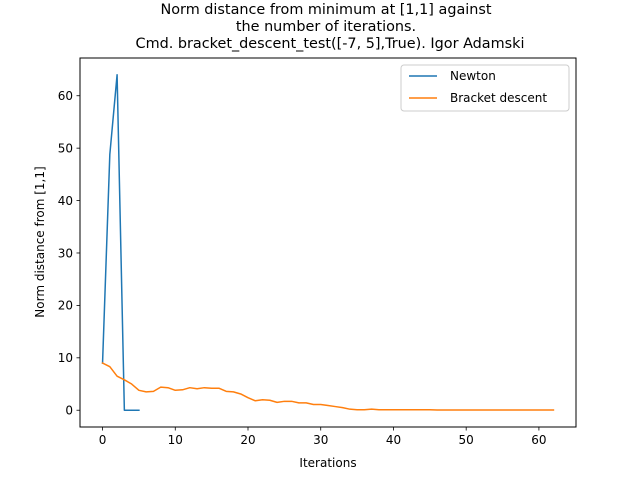  I want to click on y-axis-ticks: 0 10 20 30 40 50 60, so click(69, 253).